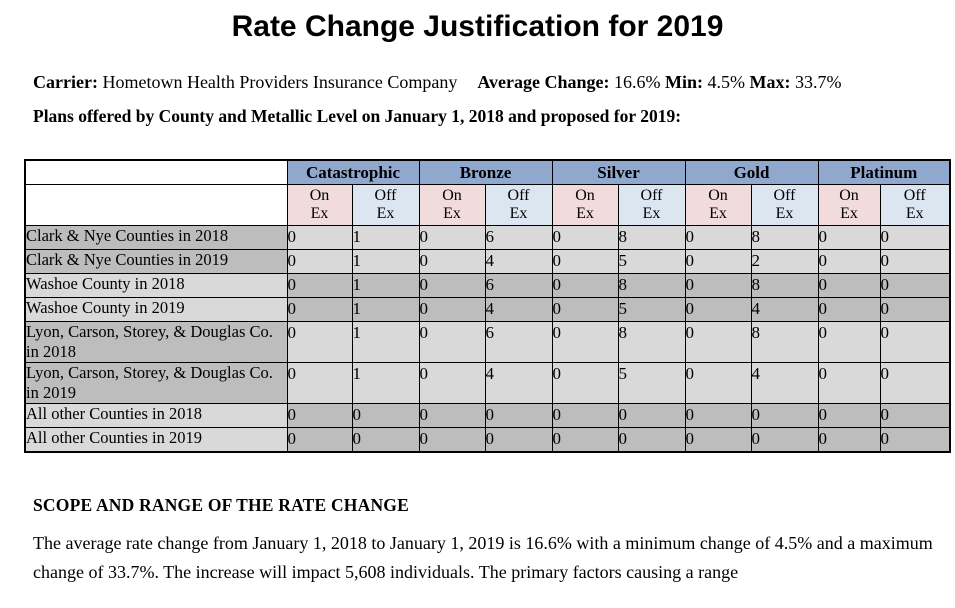 The image size is (955, 608). What do you see at coordinates (784, 205) in the screenshot?
I see `subheader-off-ex-gold: Off Ex` at bounding box center [784, 205].